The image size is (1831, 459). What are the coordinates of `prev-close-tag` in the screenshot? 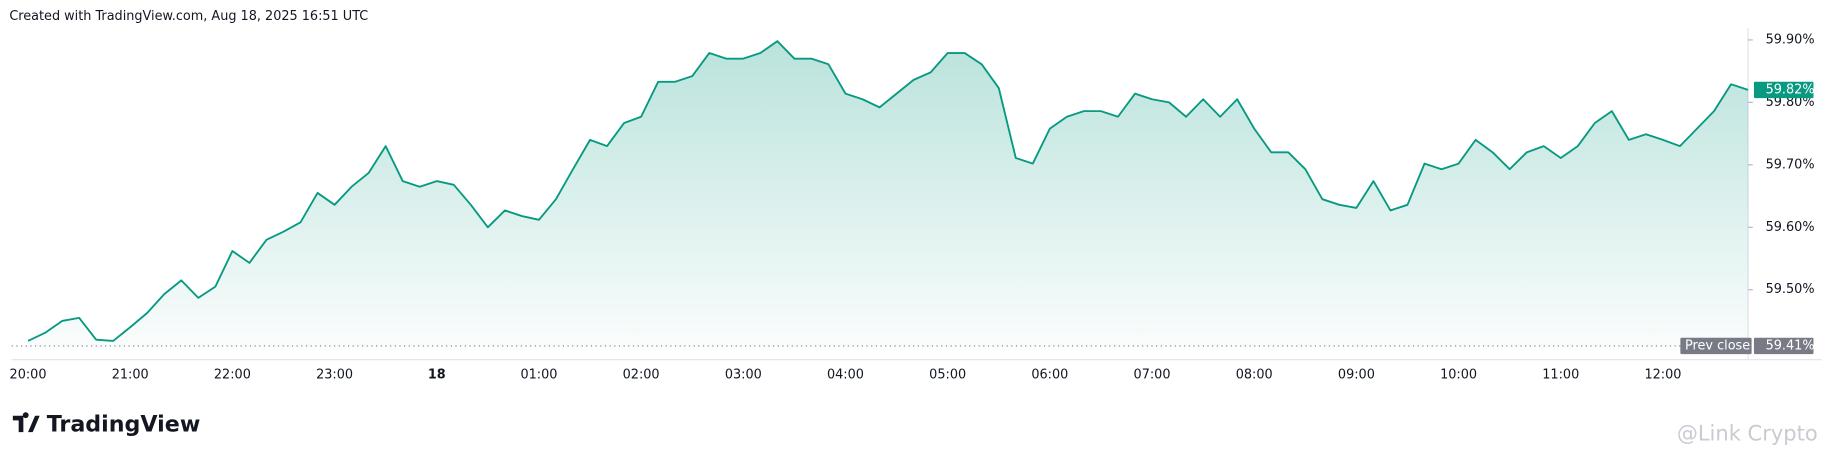 It's located at (1716, 346).